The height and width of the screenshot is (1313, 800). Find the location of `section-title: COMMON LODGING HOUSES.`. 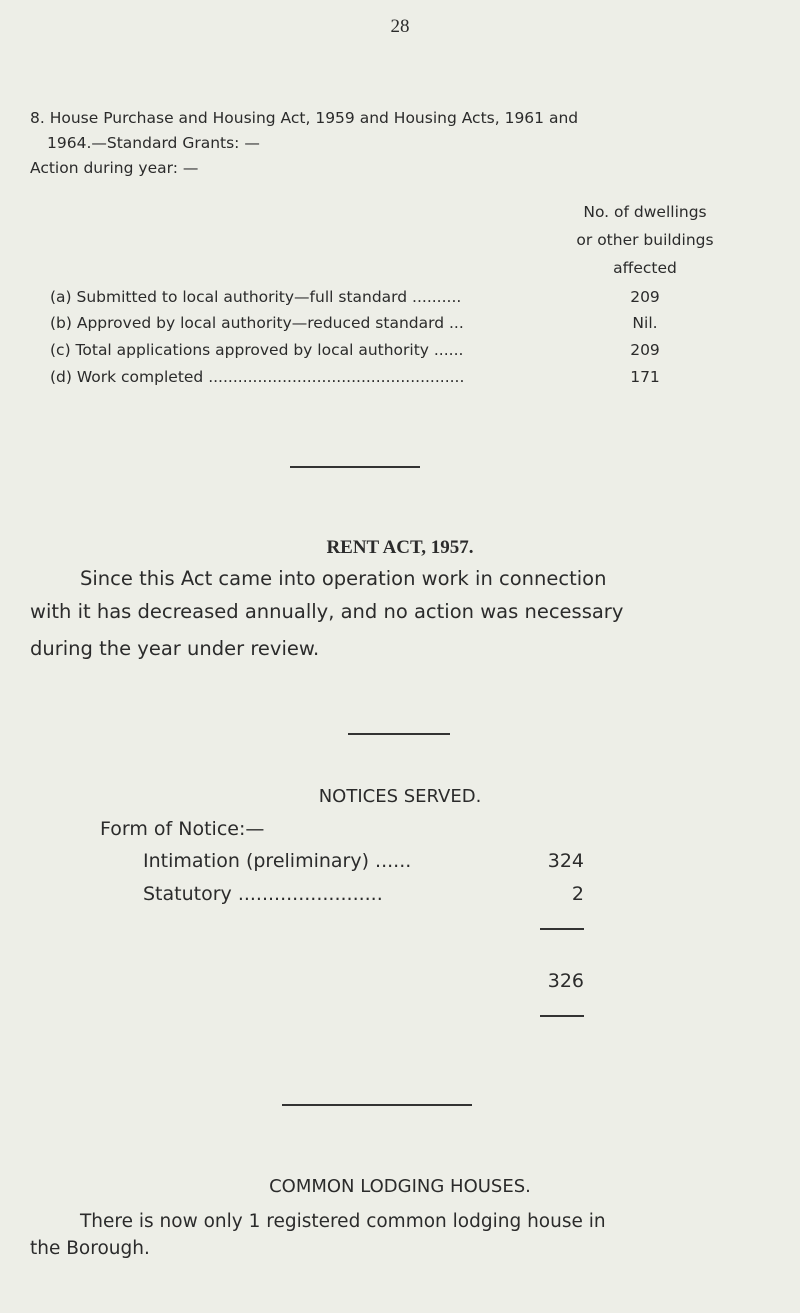

section-title: COMMON LODGING HOUSES. is located at coordinates (400, 1186).